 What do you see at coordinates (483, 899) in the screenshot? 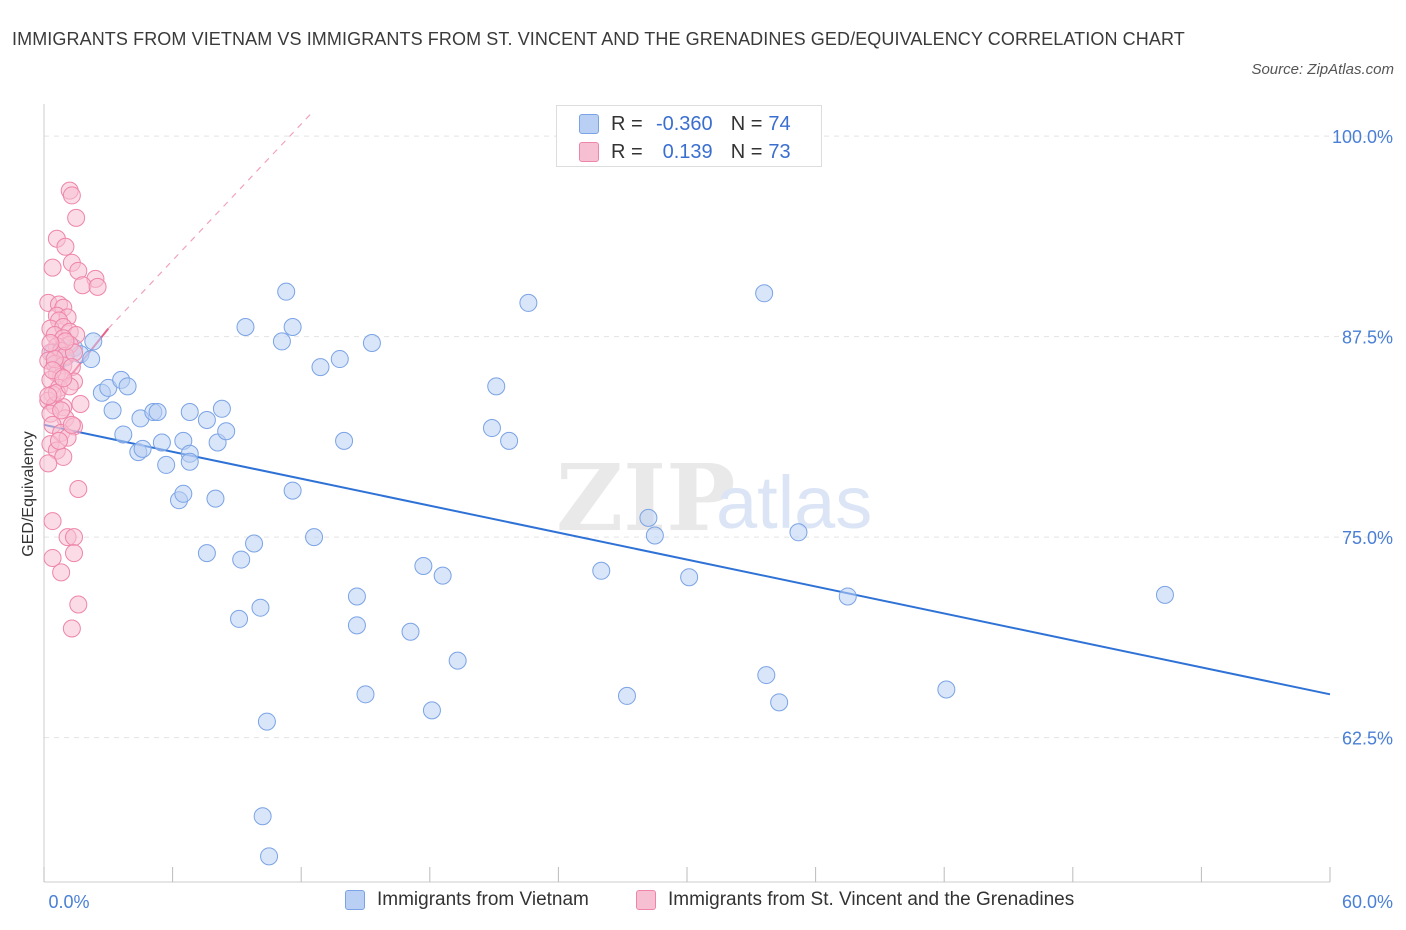
I see `series-label-vietnam: Immigrants from Vietnam` at bounding box center [483, 899].